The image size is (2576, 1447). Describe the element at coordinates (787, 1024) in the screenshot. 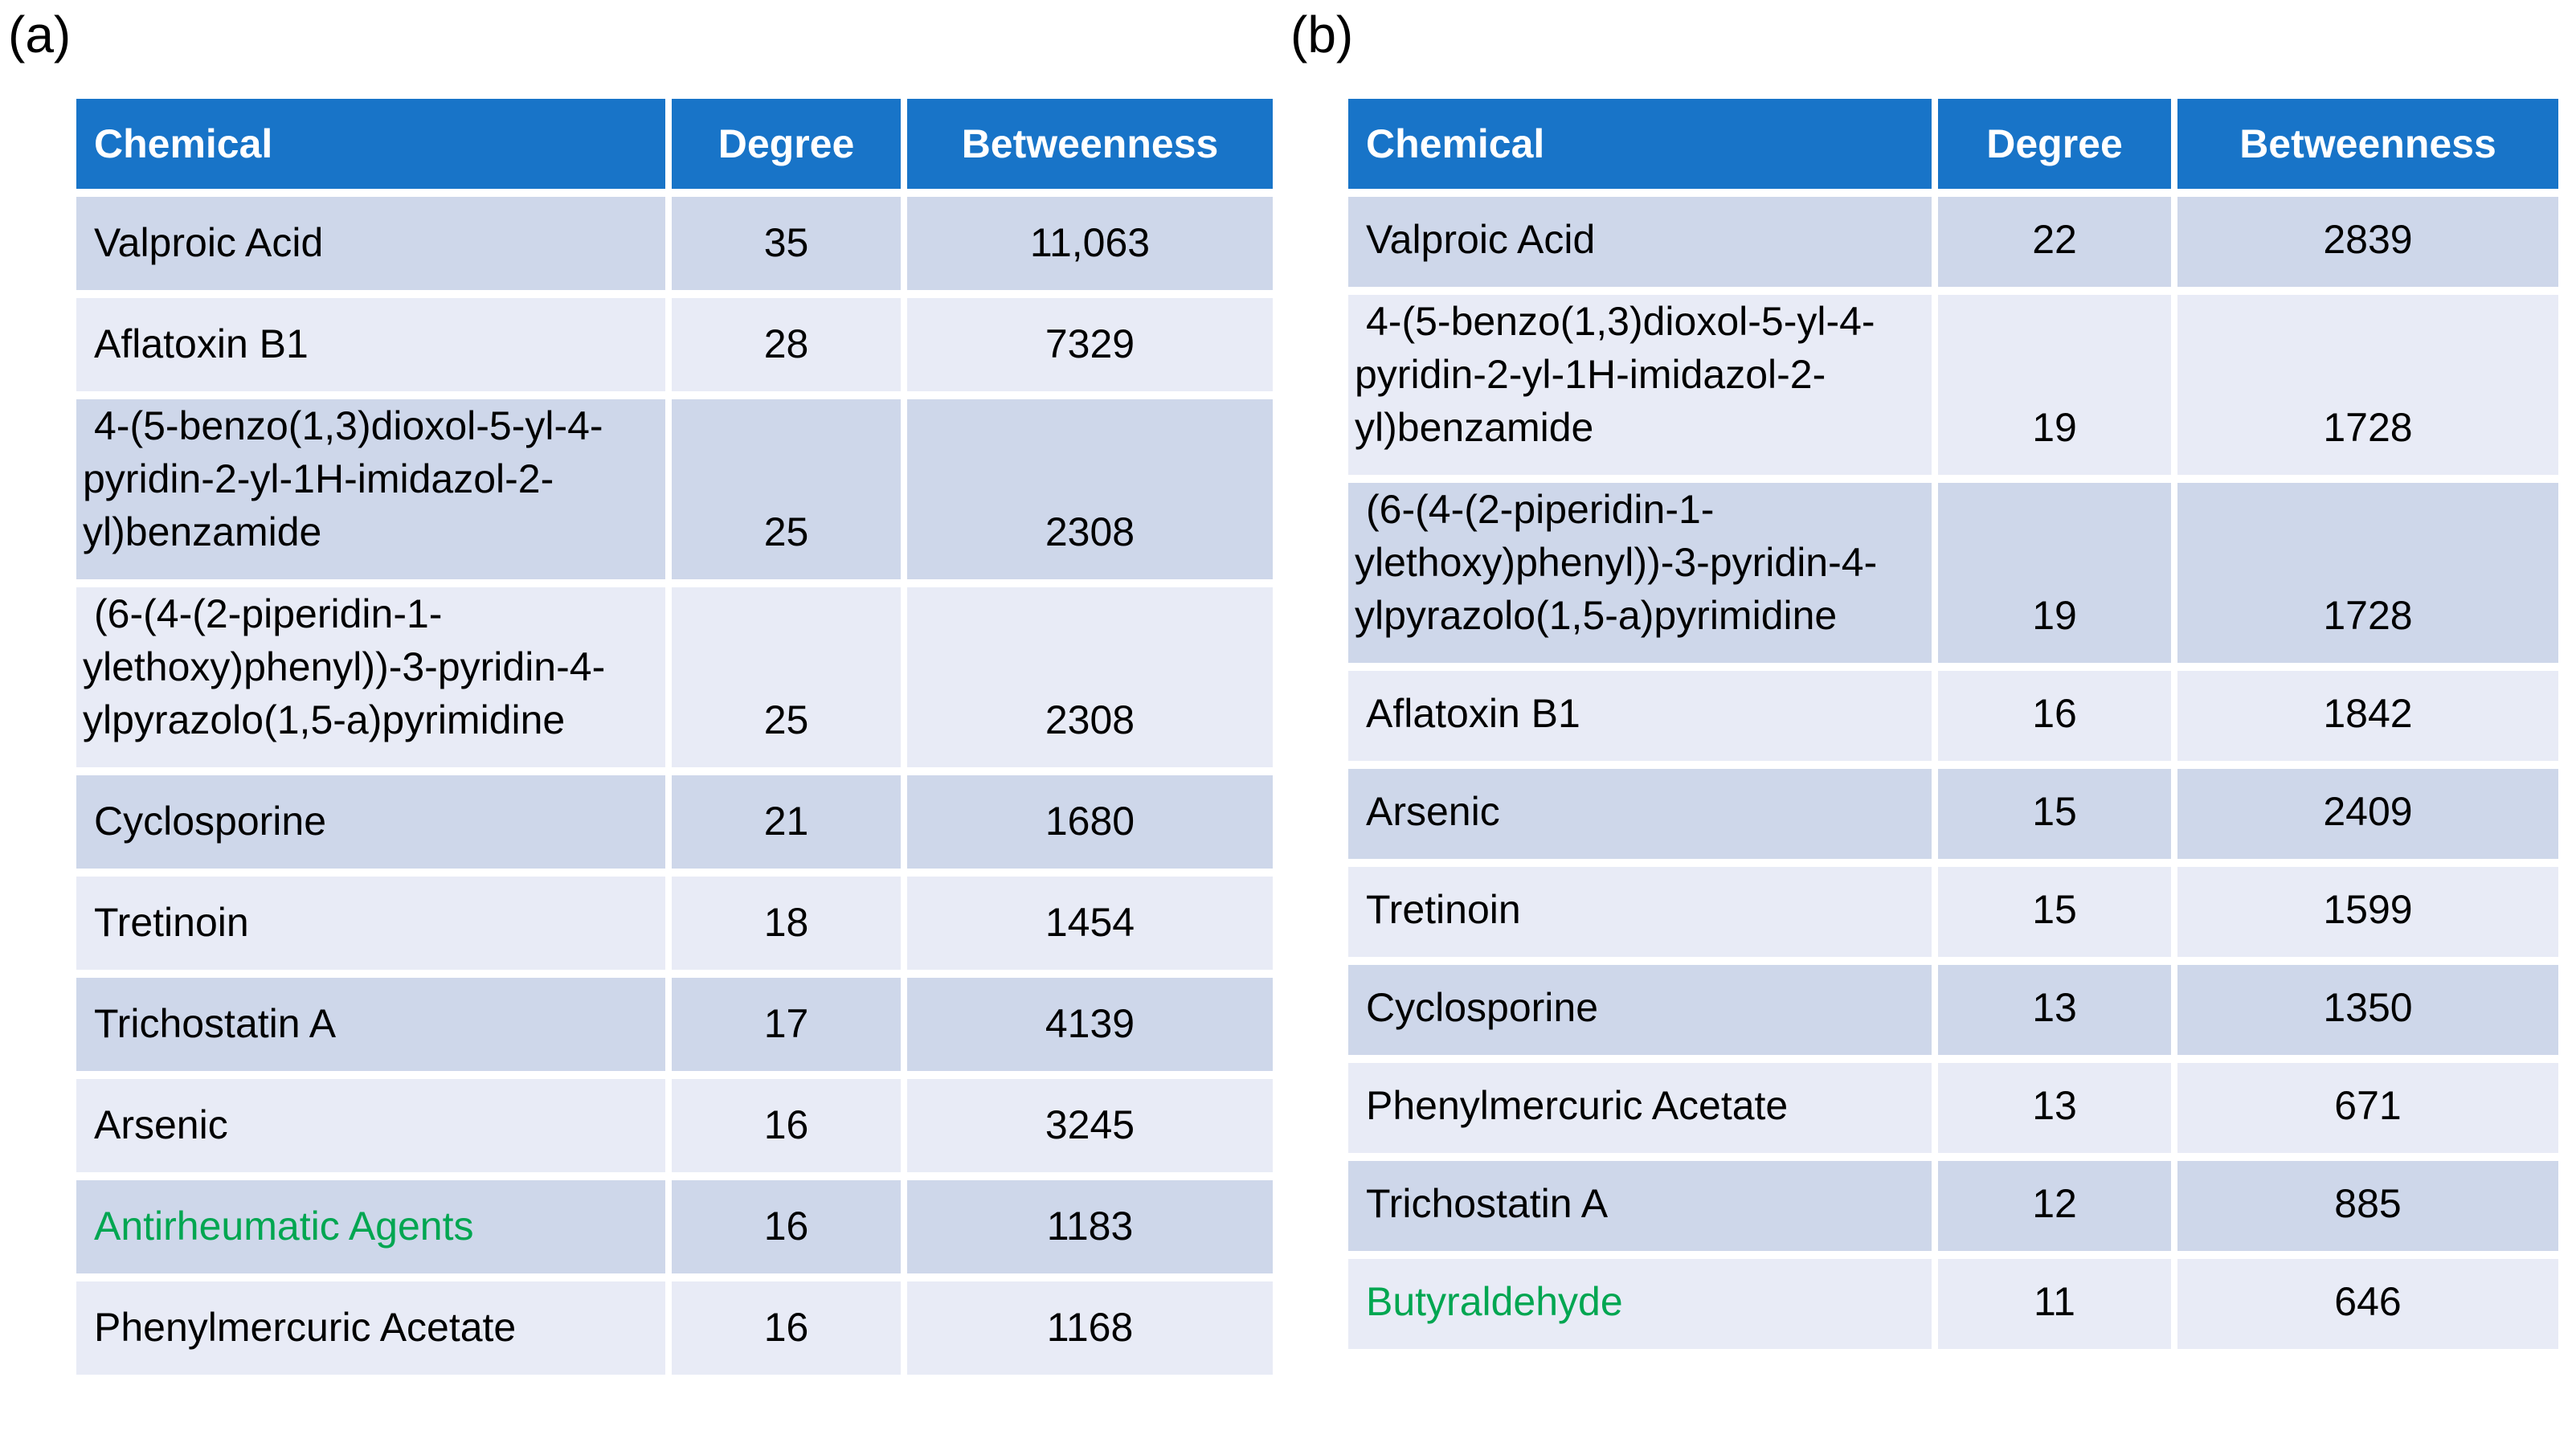

I see `cell-degree: 17` at that location.